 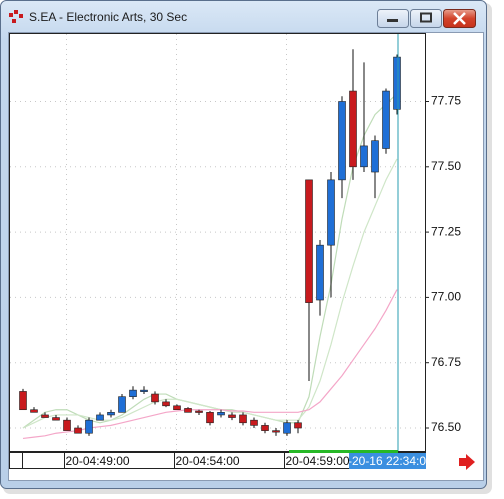 I want to click on y-tick-label: 76.75, so click(x=446, y=362).